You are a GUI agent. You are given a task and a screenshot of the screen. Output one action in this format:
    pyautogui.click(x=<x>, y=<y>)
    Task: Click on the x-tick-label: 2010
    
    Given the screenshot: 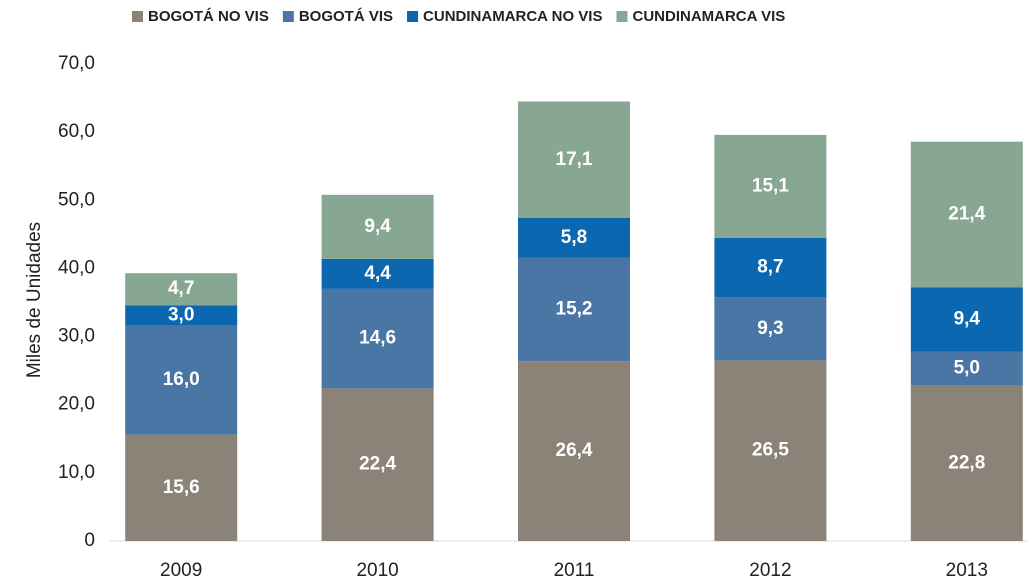 What is the action you would take?
    pyautogui.click(x=377, y=570)
    